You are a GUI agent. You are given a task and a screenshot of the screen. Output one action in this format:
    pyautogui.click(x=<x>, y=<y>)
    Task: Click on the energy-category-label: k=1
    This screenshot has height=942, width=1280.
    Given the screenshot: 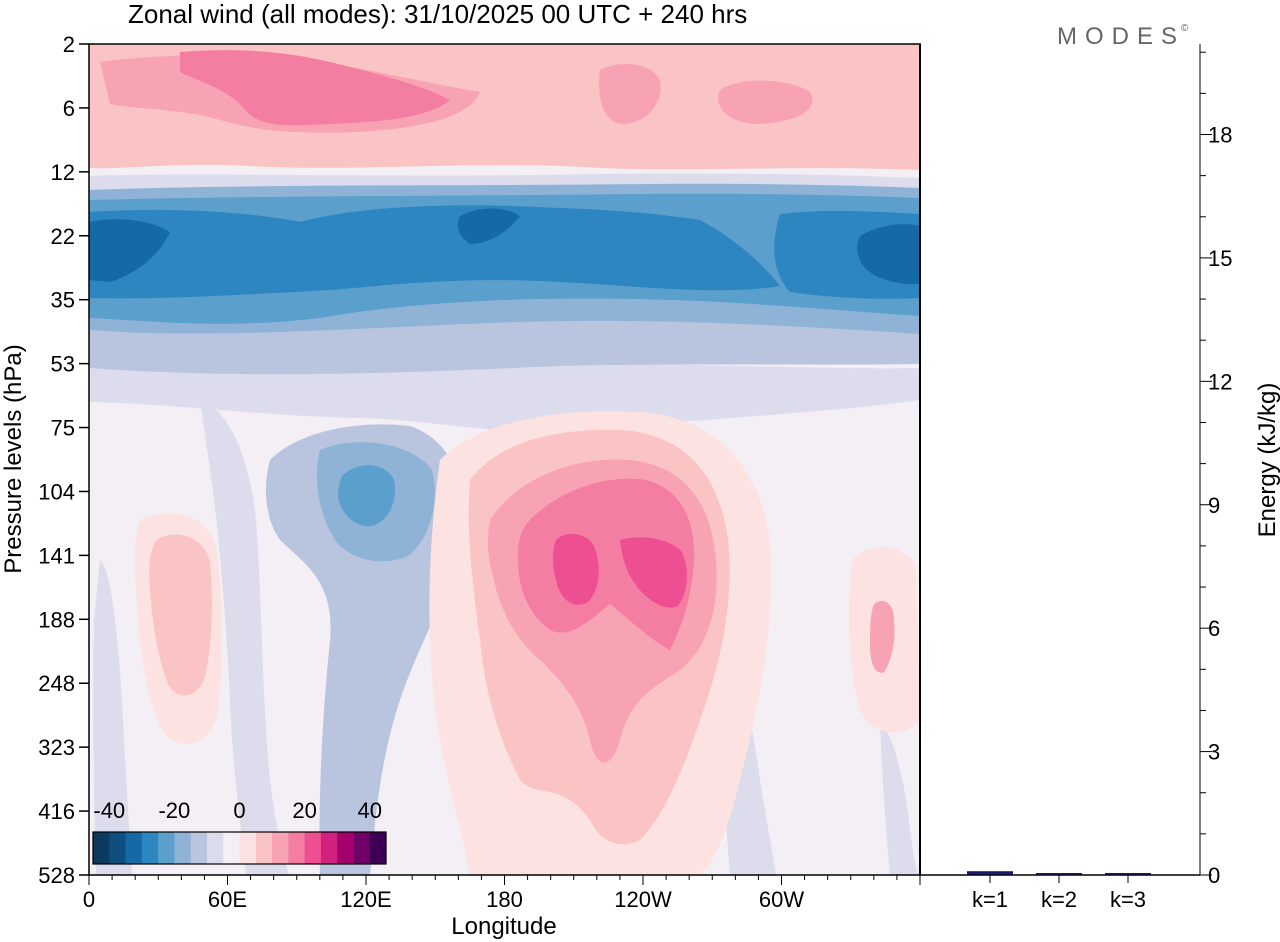 What is the action you would take?
    pyautogui.click(x=990, y=899)
    